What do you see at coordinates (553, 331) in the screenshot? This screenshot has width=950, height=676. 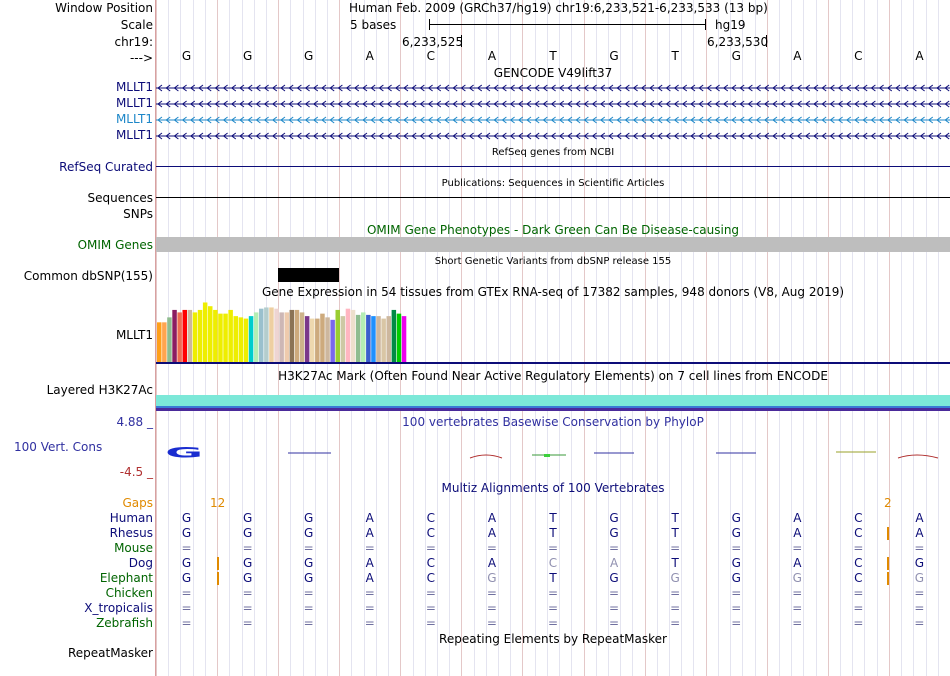 I see `gtex-chart` at bounding box center [553, 331].